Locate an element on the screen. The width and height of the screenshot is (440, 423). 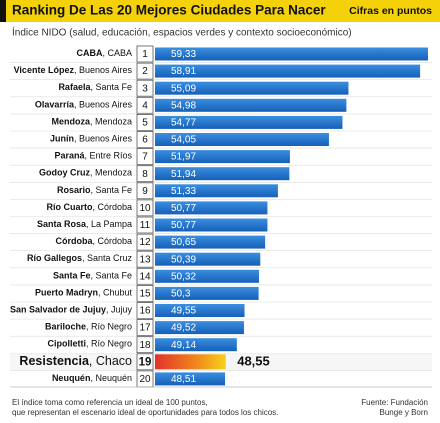
value-label: 54,77 is located at coordinates (183, 123).